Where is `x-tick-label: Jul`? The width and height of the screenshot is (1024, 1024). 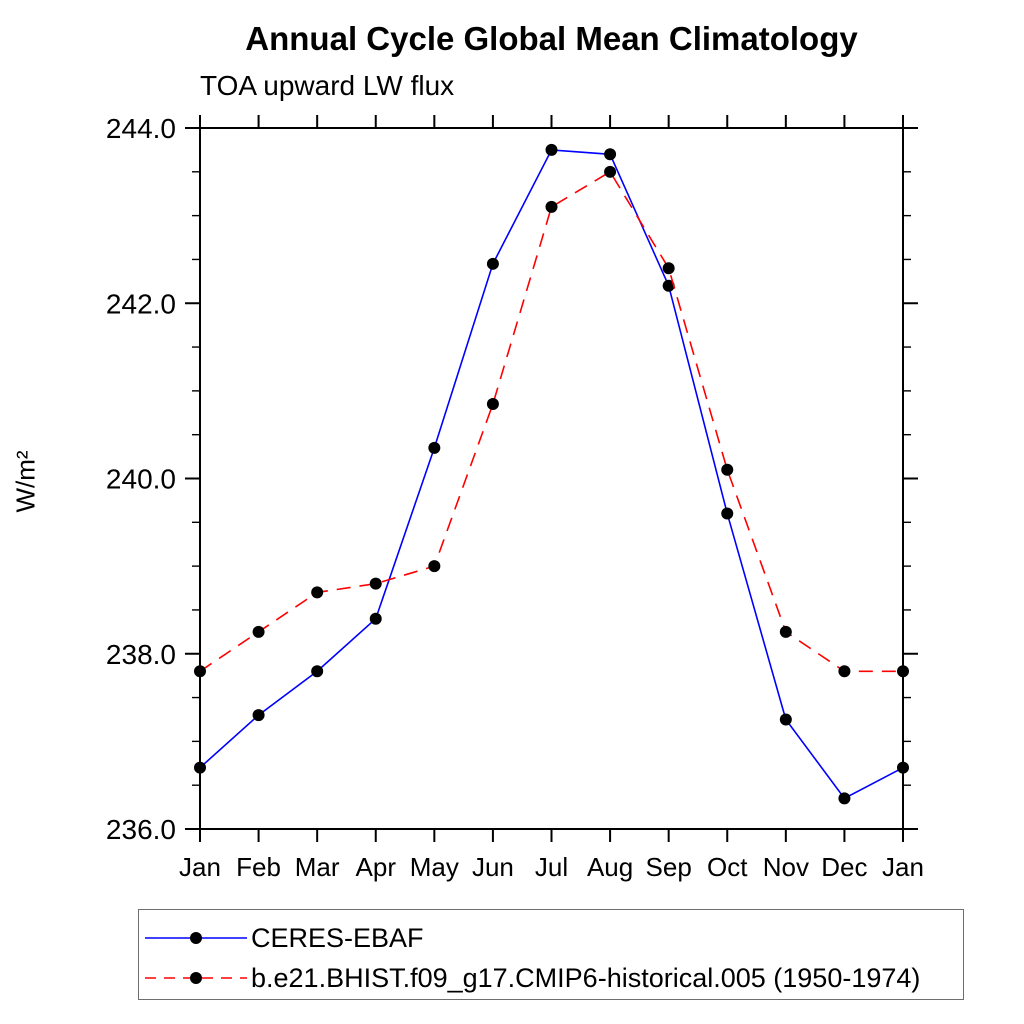 x-tick-label: Jul is located at coordinates (551, 867).